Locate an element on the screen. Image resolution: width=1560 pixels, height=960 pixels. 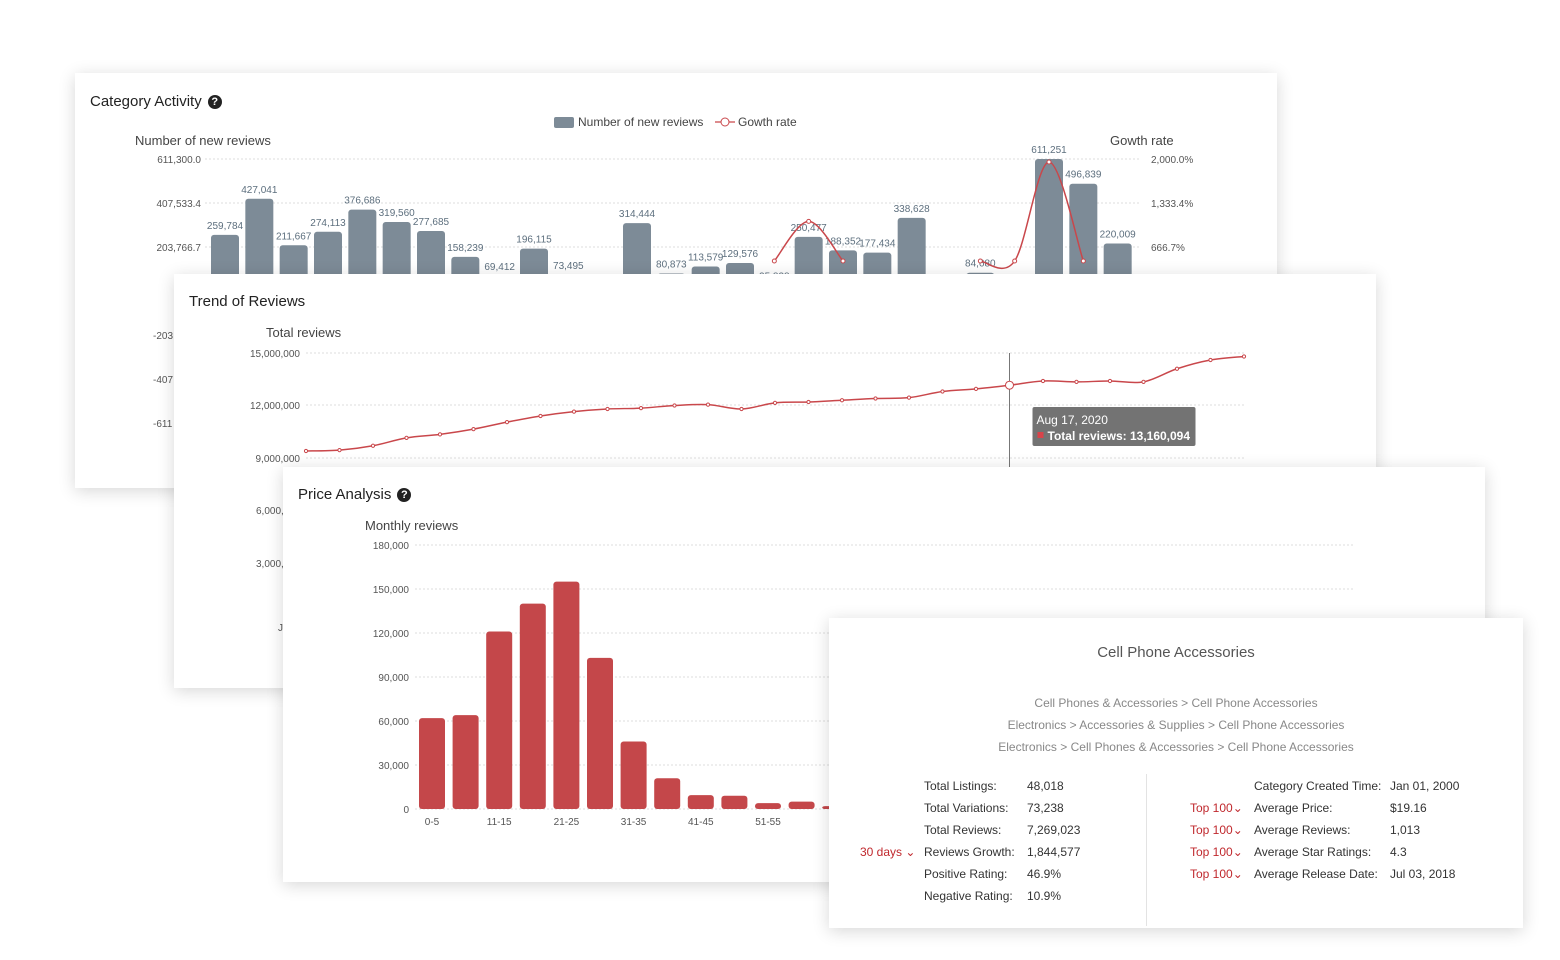
y-axis-title-left: Number of new reviews is located at coordinates (203, 140).